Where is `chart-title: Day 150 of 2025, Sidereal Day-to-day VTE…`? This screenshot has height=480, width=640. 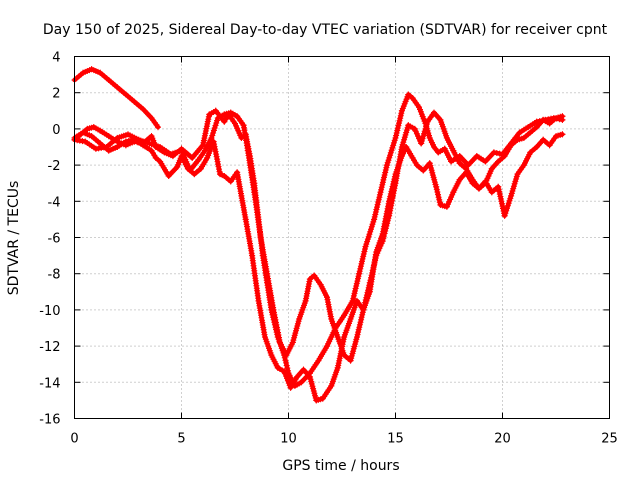
chart-title: Day 150 of 2025, Sidereal Day-to-day VTE… is located at coordinates (325, 30).